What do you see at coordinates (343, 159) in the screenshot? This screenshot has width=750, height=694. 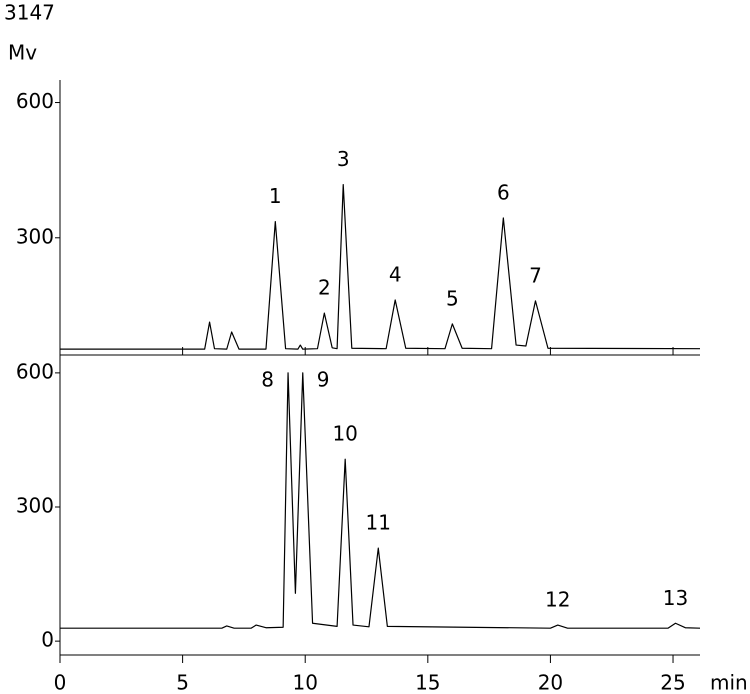 I see `peak-label: 3` at bounding box center [343, 159].